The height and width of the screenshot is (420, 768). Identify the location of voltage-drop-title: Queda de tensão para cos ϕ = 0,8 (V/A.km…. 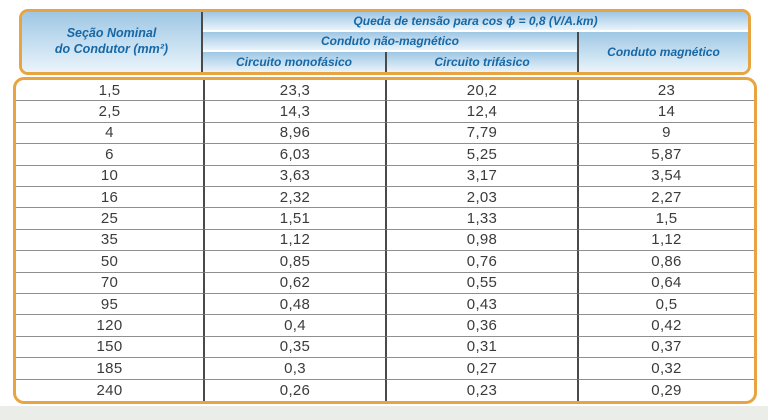
(475, 20).